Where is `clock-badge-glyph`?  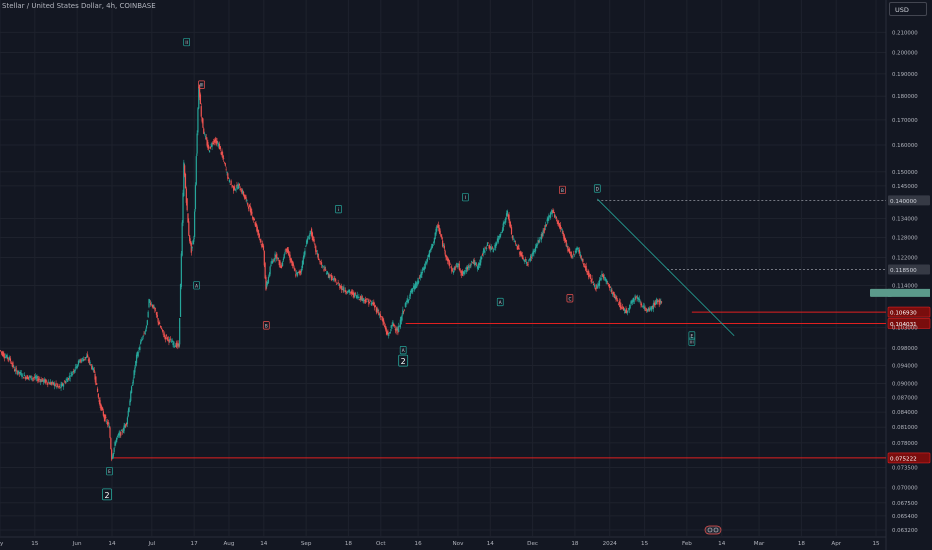
clock-badge-glyph is located at coordinates (716, 530).